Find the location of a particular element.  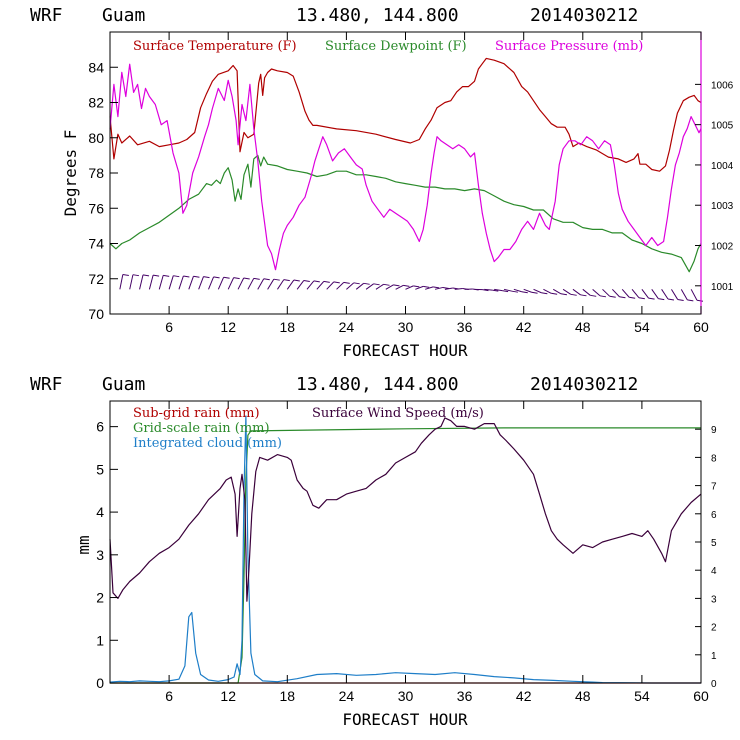

legend-subgrid-rain: Sub-grid rain (mm) is located at coordinates (196, 413).